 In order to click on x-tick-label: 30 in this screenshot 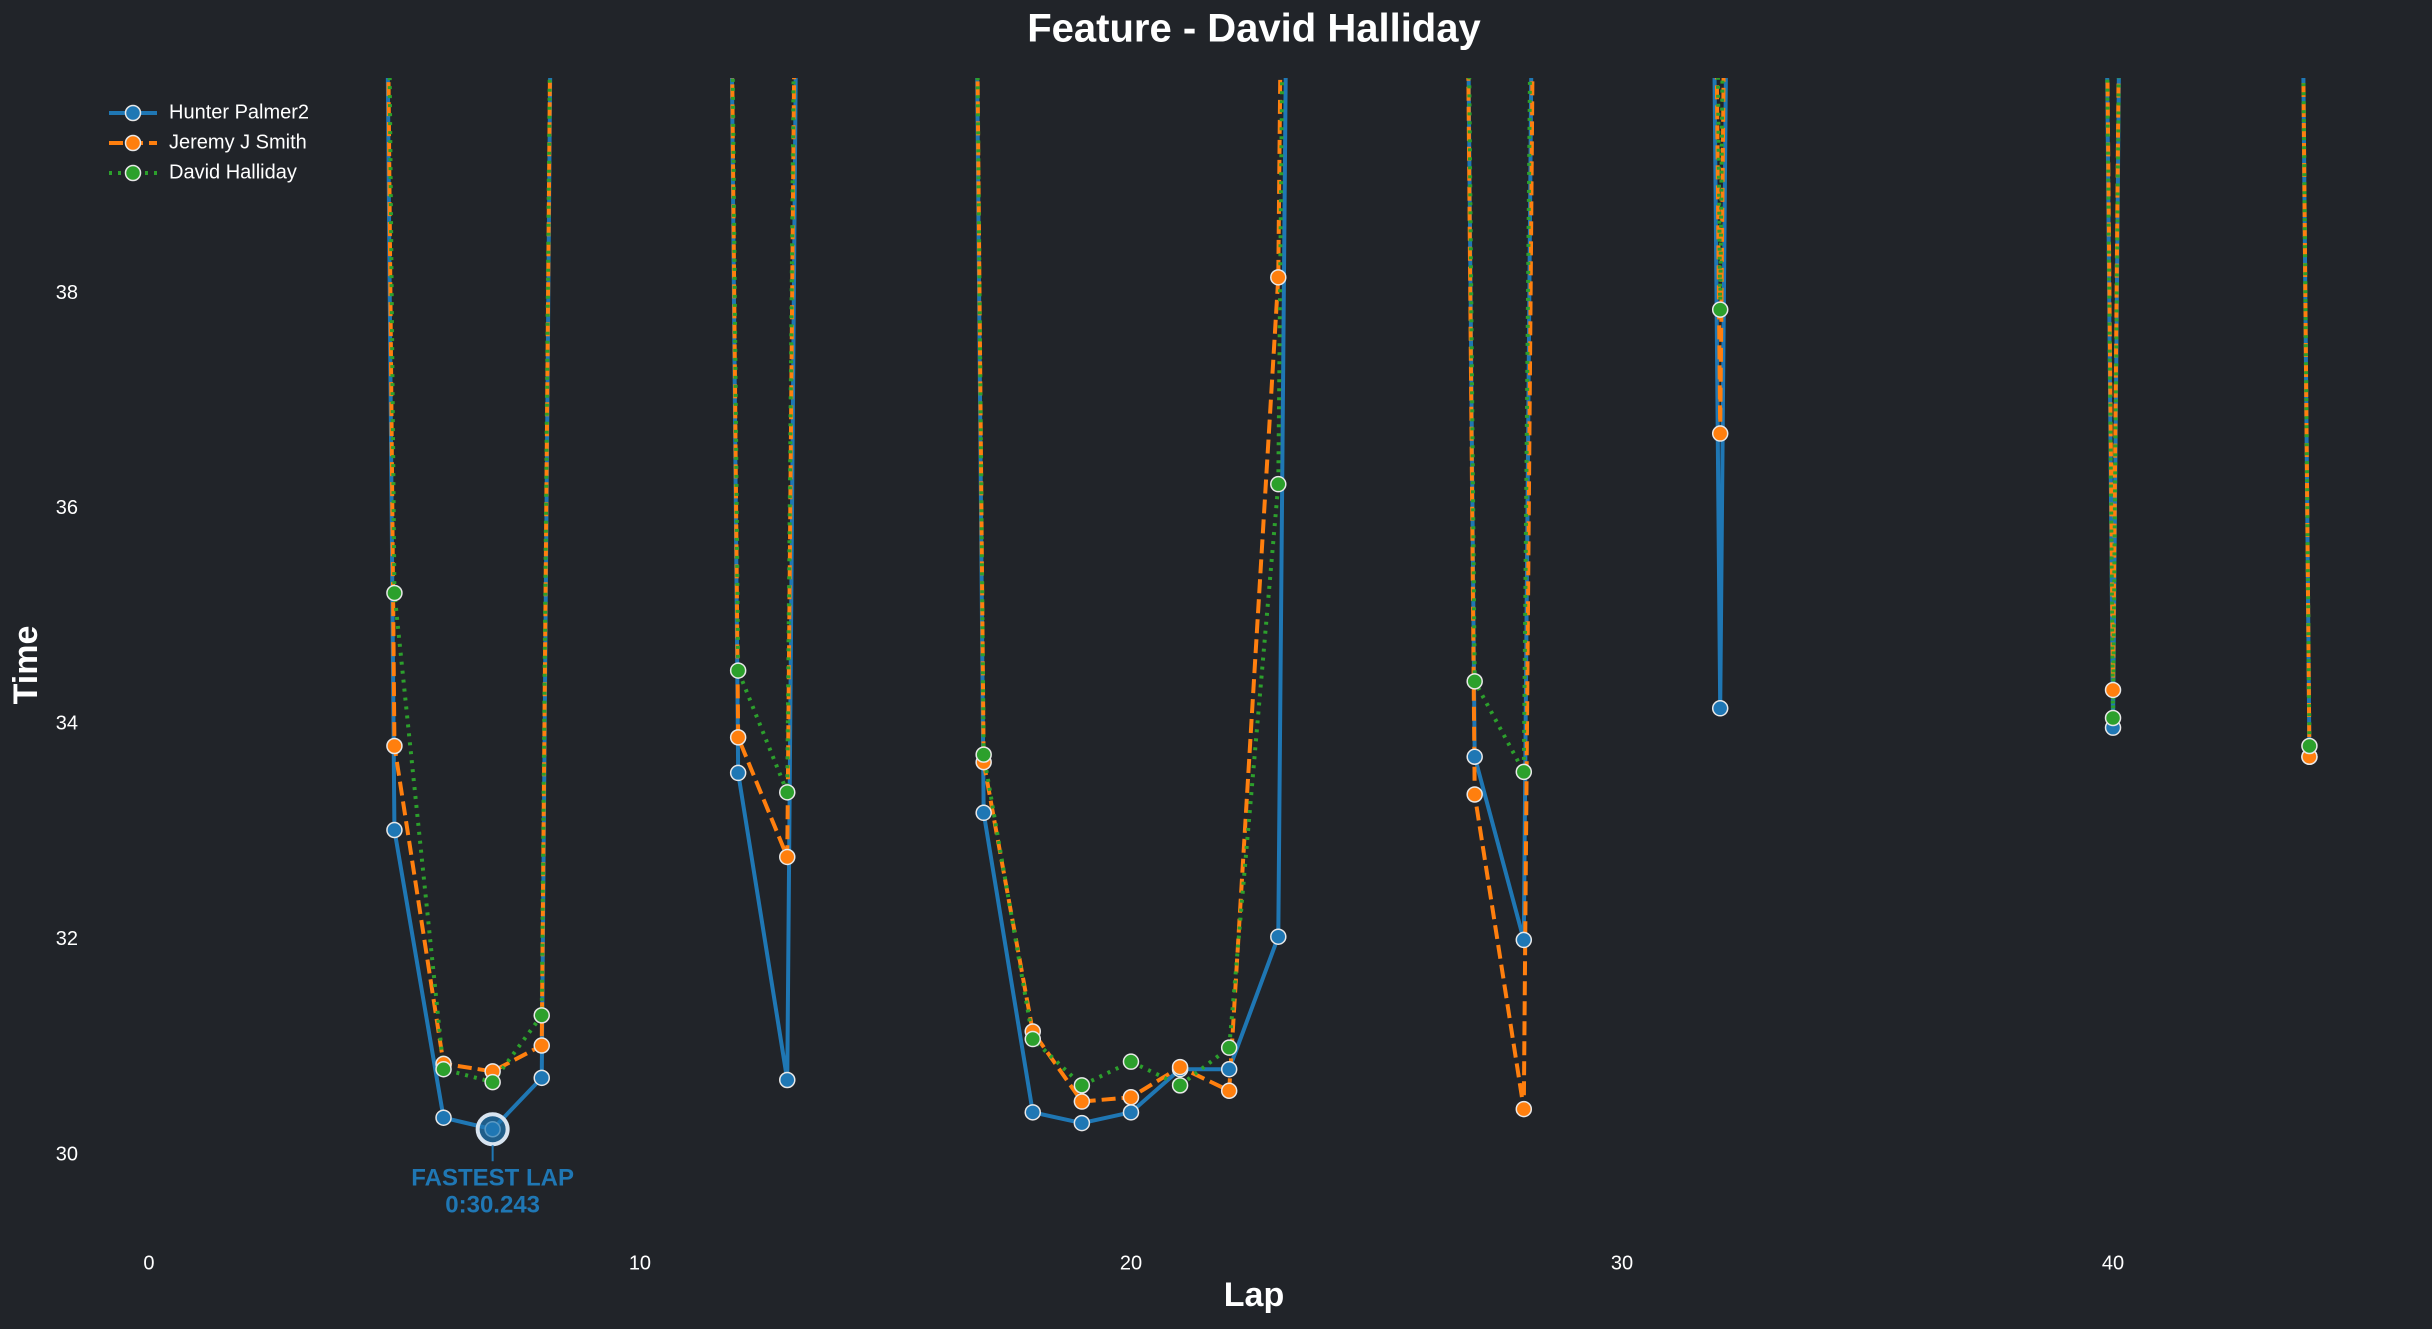, I will do `click(1622, 1263)`.